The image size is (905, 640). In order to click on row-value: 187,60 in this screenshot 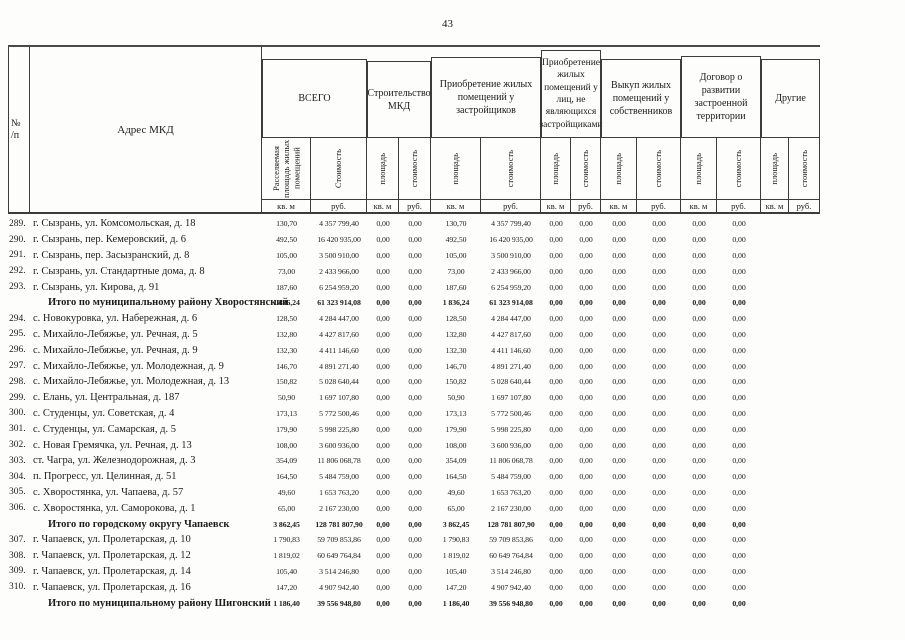, I will do `click(456, 287)`.